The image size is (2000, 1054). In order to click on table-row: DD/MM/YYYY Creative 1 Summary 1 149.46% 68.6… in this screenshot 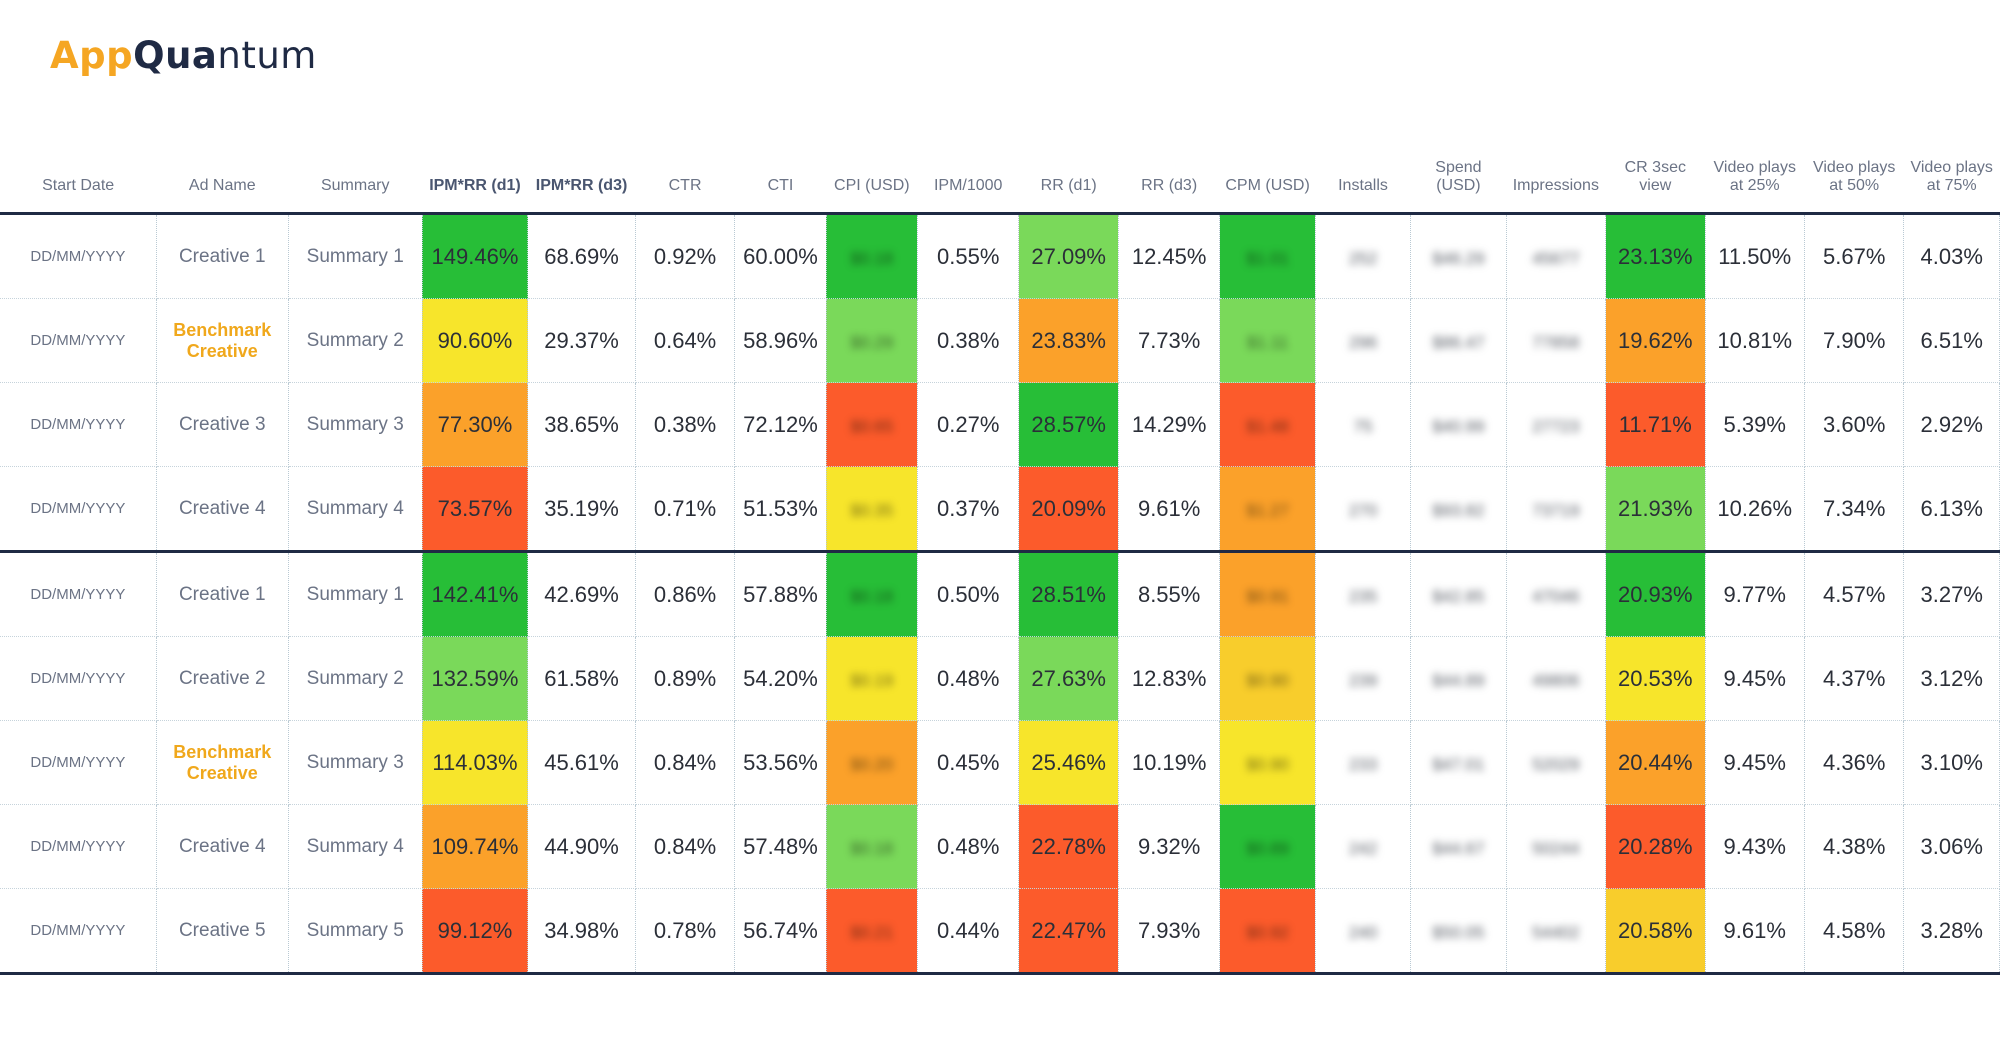, I will do `click(1000, 256)`.